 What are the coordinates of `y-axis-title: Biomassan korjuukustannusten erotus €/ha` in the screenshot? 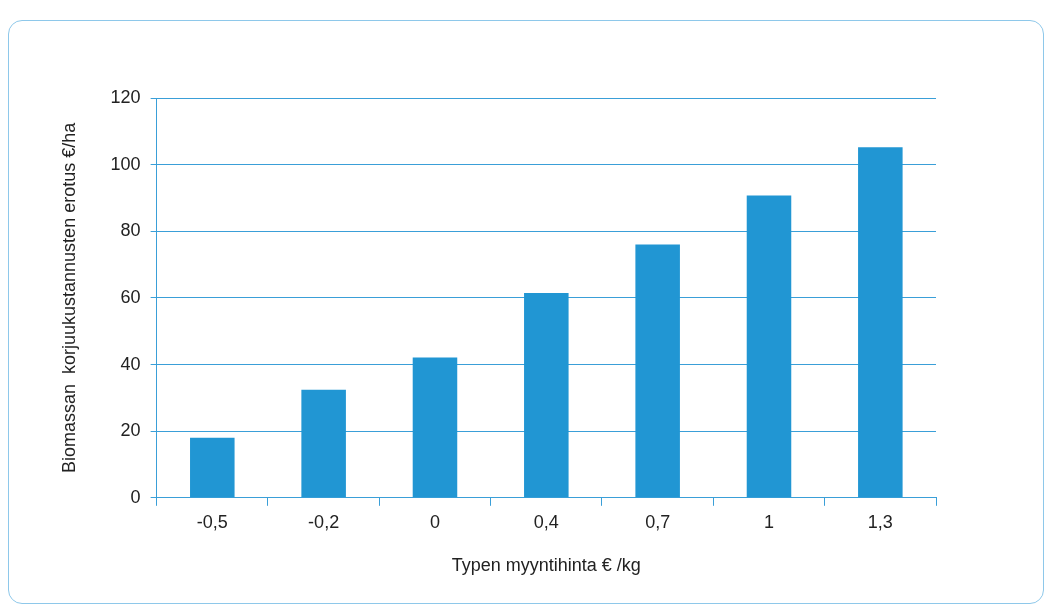 It's located at (68, 297).